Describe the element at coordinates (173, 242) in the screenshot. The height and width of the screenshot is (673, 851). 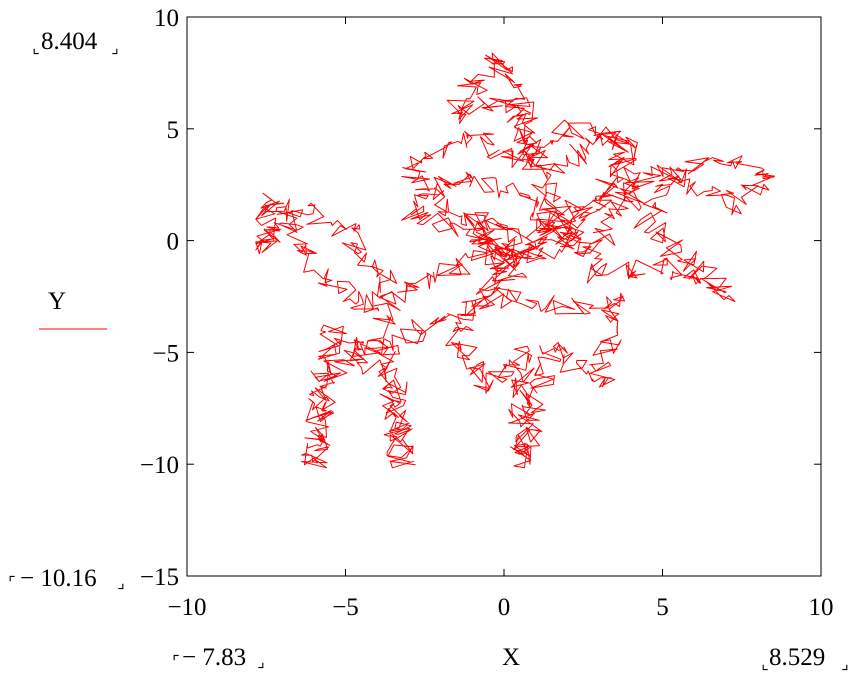
I see `y-tick-label: 0` at that location.